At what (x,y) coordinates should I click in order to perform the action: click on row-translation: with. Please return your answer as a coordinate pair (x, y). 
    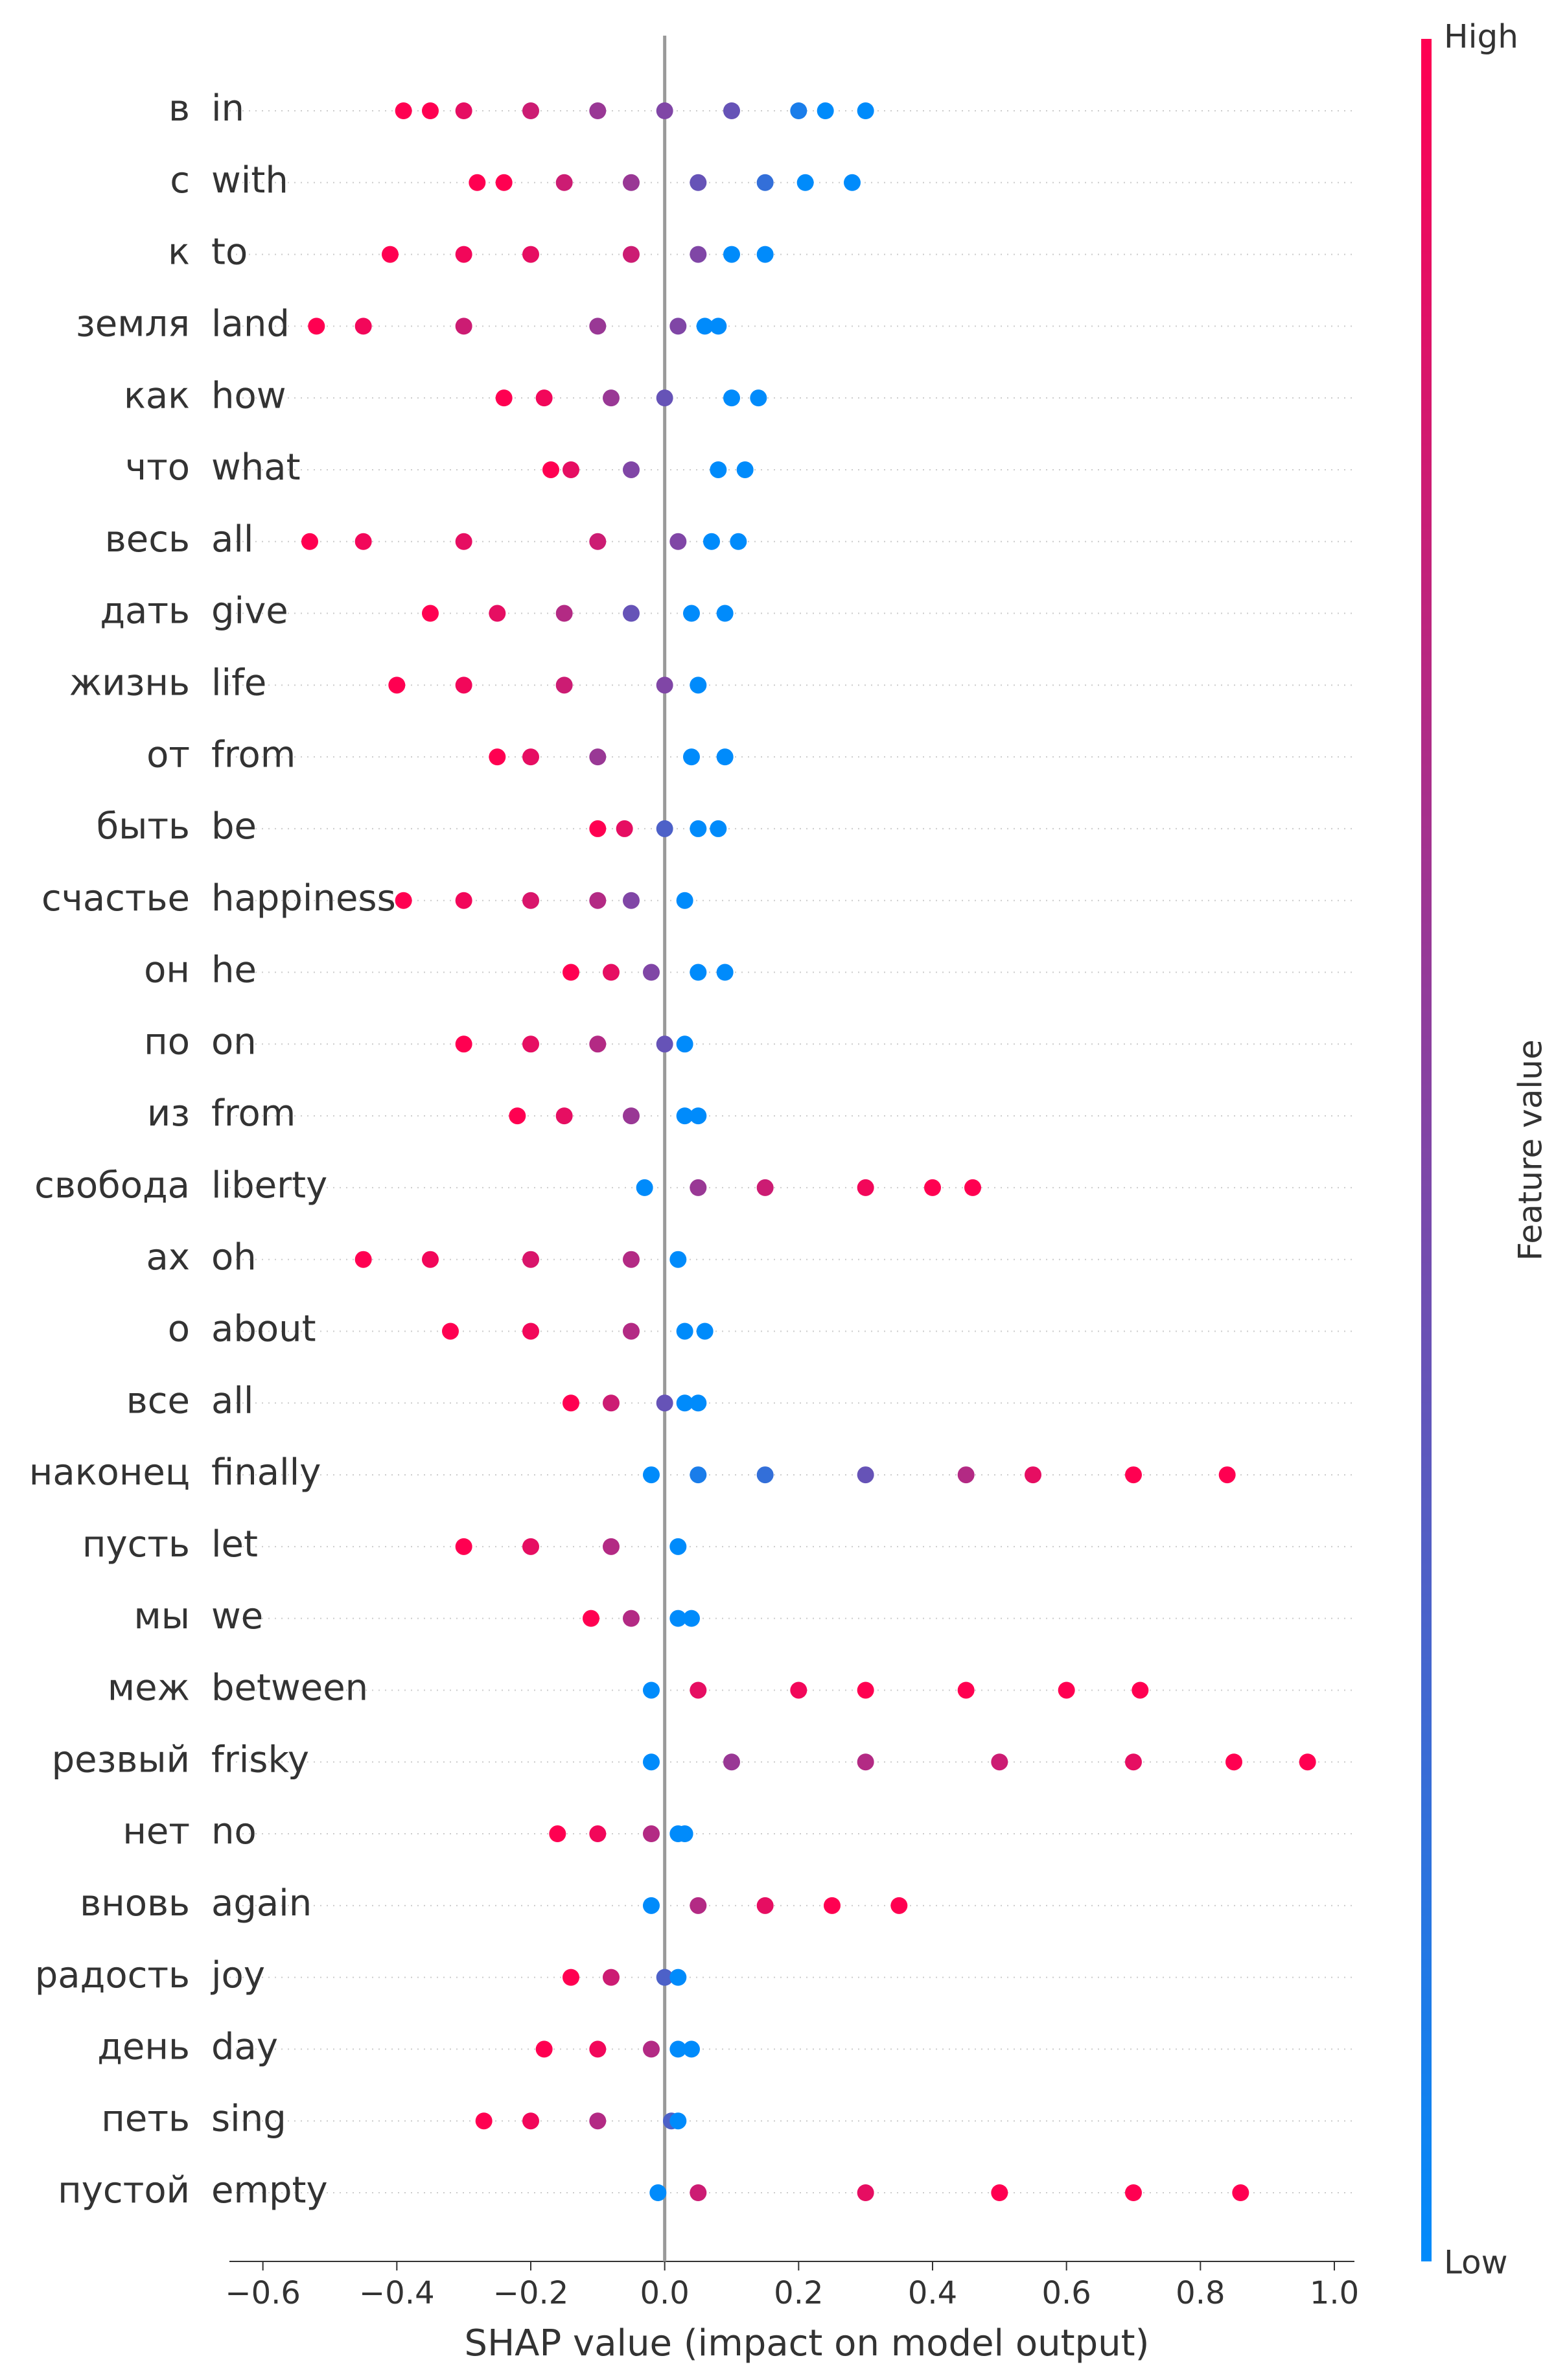
    Looking at the image, I should click on (249, 181).